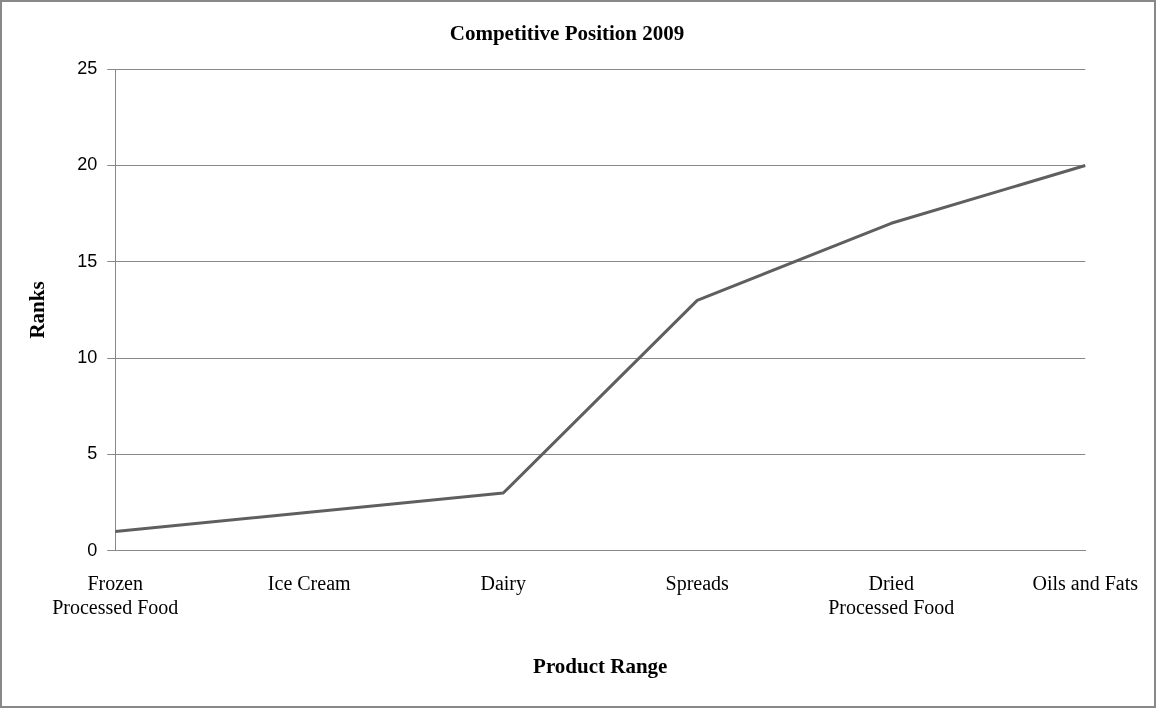  Describe the element at coordinates (87, 357) in the screenshot. I see `y-tick-label: 10` at that location.